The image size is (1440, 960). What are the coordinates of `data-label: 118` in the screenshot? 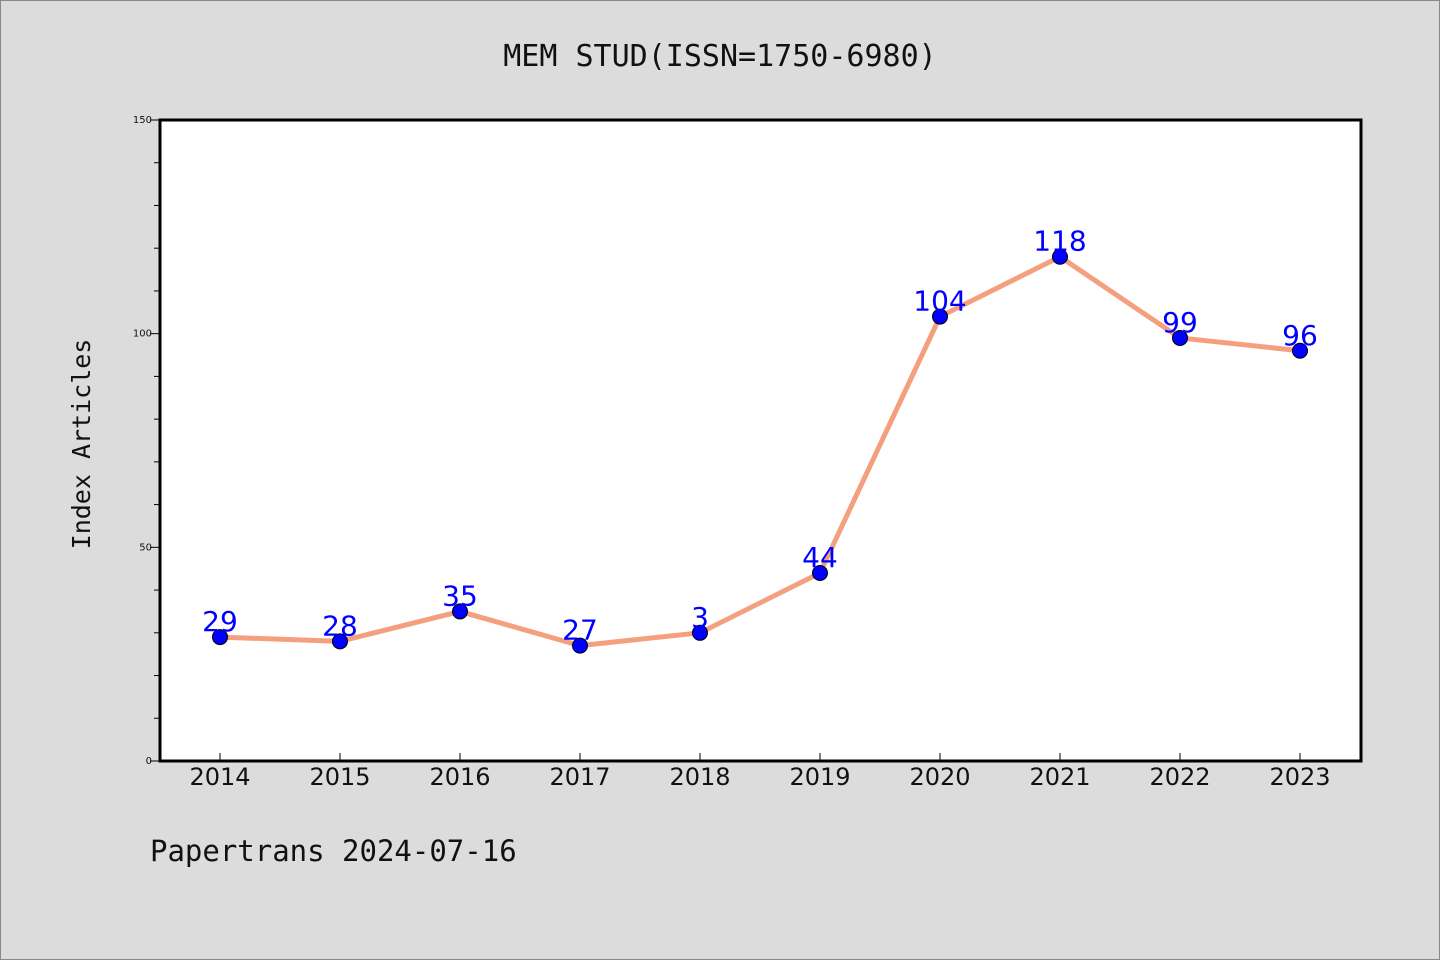 It's located at (1059, 241).